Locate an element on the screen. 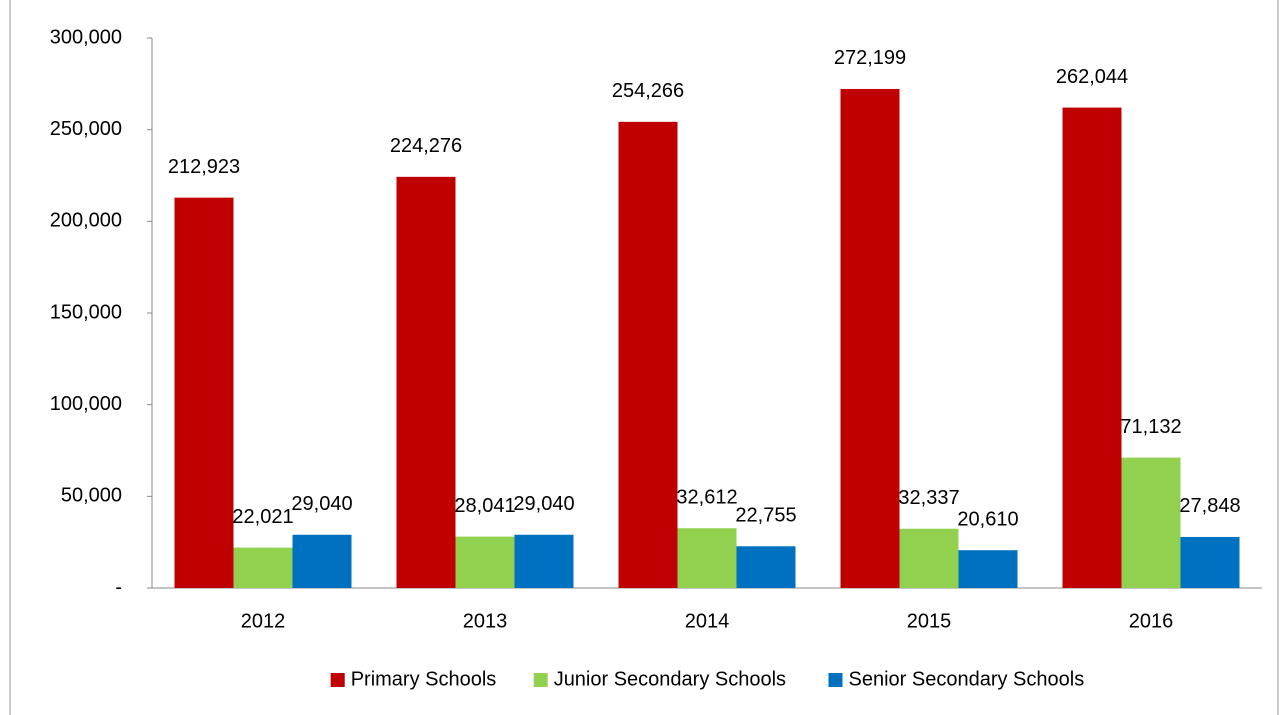 The image size is (1280, 715). data-label: 32,337 is located at coordinates (928, 498).